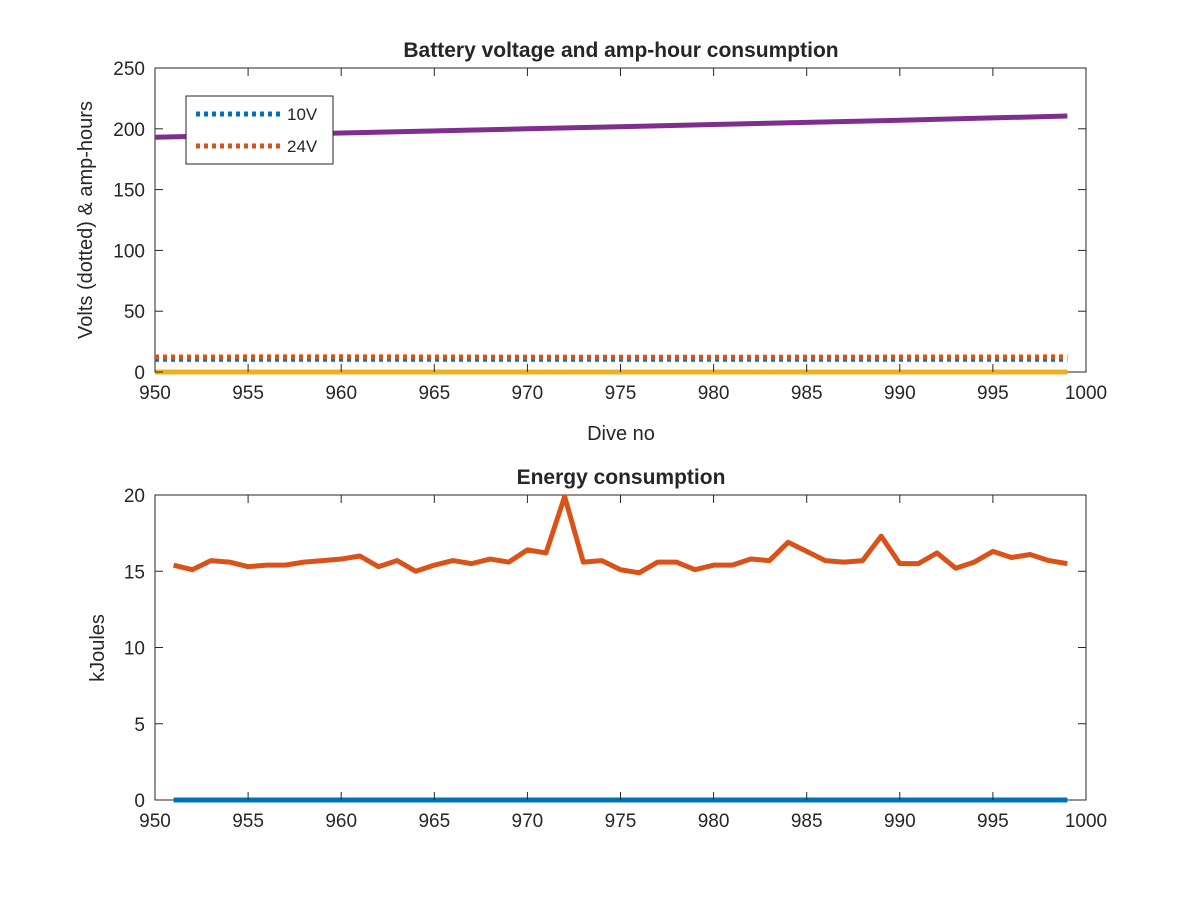 The height and width of the screenshot is (900, 1200). What do you see at coordinates (155, 821) in the screenshot?
I see `energy-x-tick-label: 950` at bounding box center [155, 821].